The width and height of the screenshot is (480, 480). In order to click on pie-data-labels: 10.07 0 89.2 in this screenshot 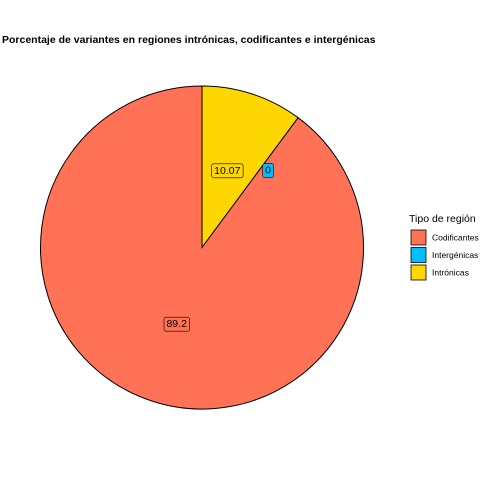, I will do `click(219, 247)`.